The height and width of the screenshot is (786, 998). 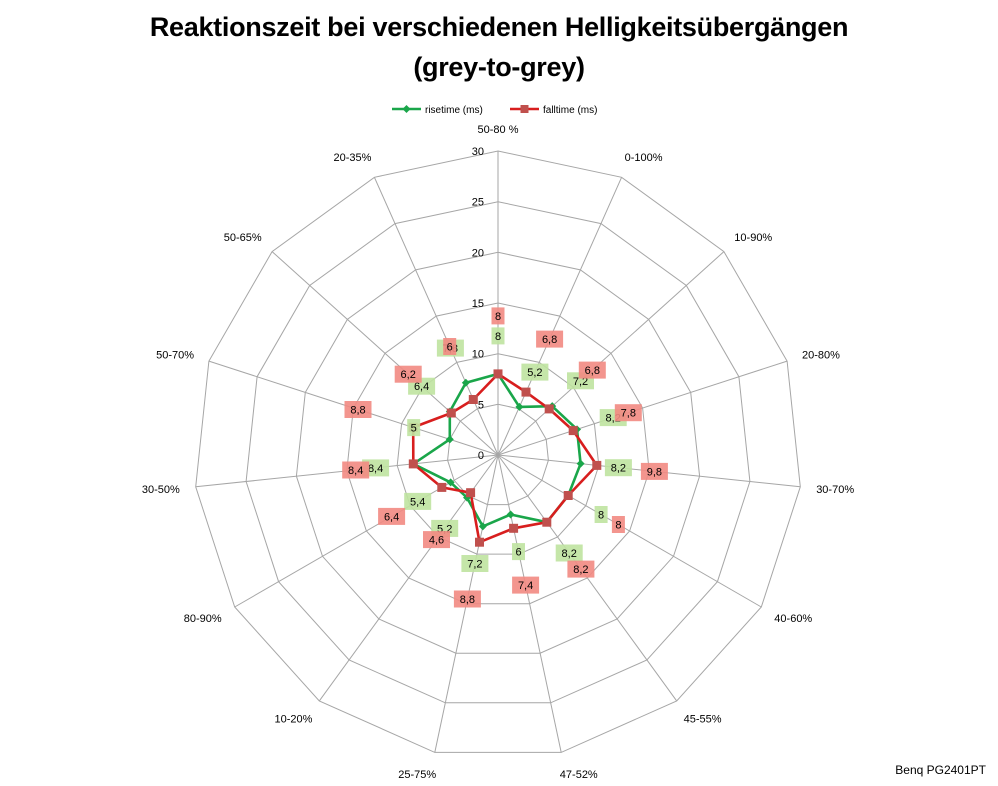 I want to click on data-label-falltime-45-55: 8,2, so click(x=580, y=570).